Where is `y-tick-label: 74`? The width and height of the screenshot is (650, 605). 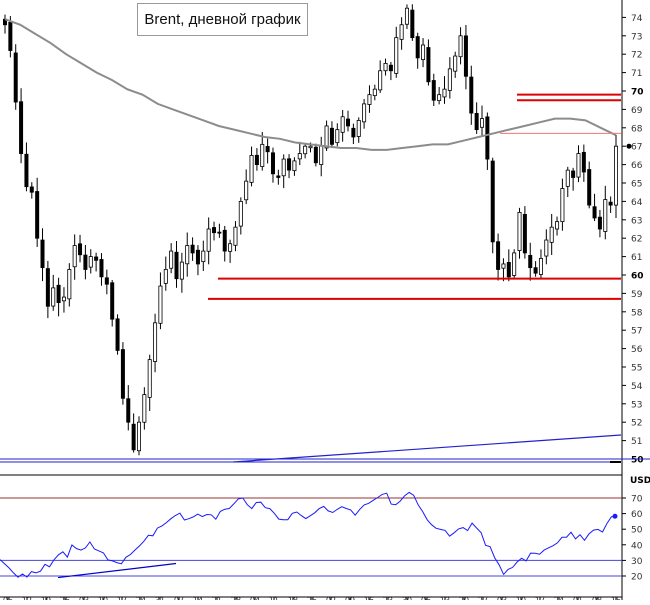
y-tick-label: 74 is located at coordinates (637, 19).